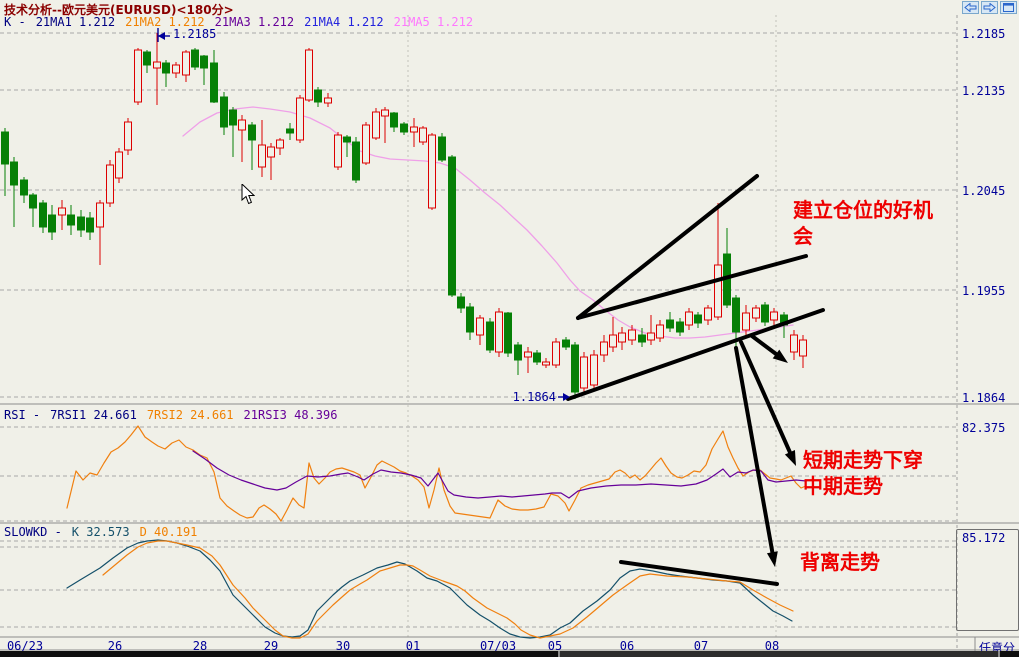  What do you see at coordinates (290, 415) in the screenshot?
I see `legend-item: 21RSI3 48.396` at bounding box center [290, 415].